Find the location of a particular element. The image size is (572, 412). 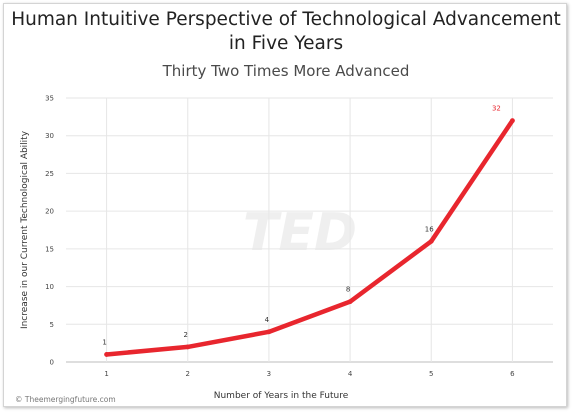

x-tick-label: 5 is located at coordinates (431, 374).